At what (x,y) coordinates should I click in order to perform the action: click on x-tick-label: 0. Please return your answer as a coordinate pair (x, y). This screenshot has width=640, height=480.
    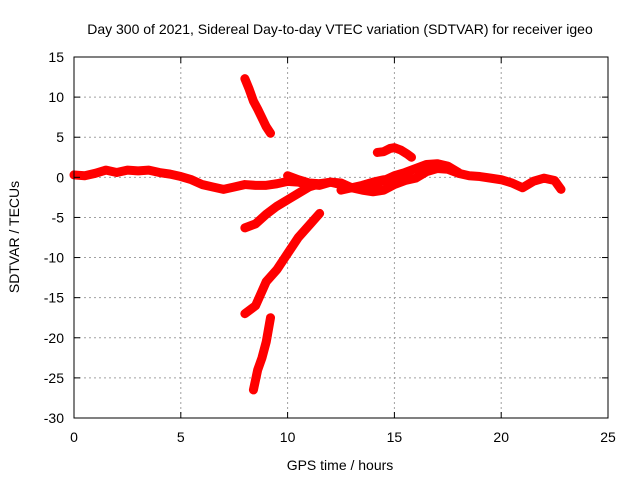
    Looking at the image, I should click on (74, 437).